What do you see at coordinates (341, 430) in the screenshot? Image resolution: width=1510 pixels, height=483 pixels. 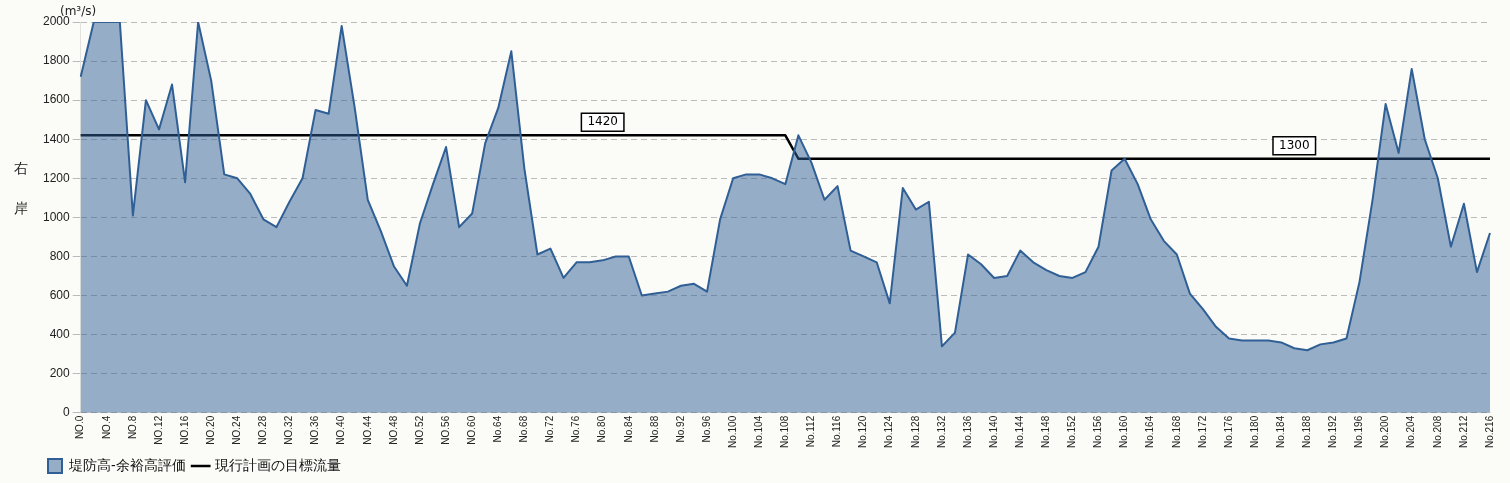 I see `x-tick-label: NO.40` at bounding box center [341, 430].